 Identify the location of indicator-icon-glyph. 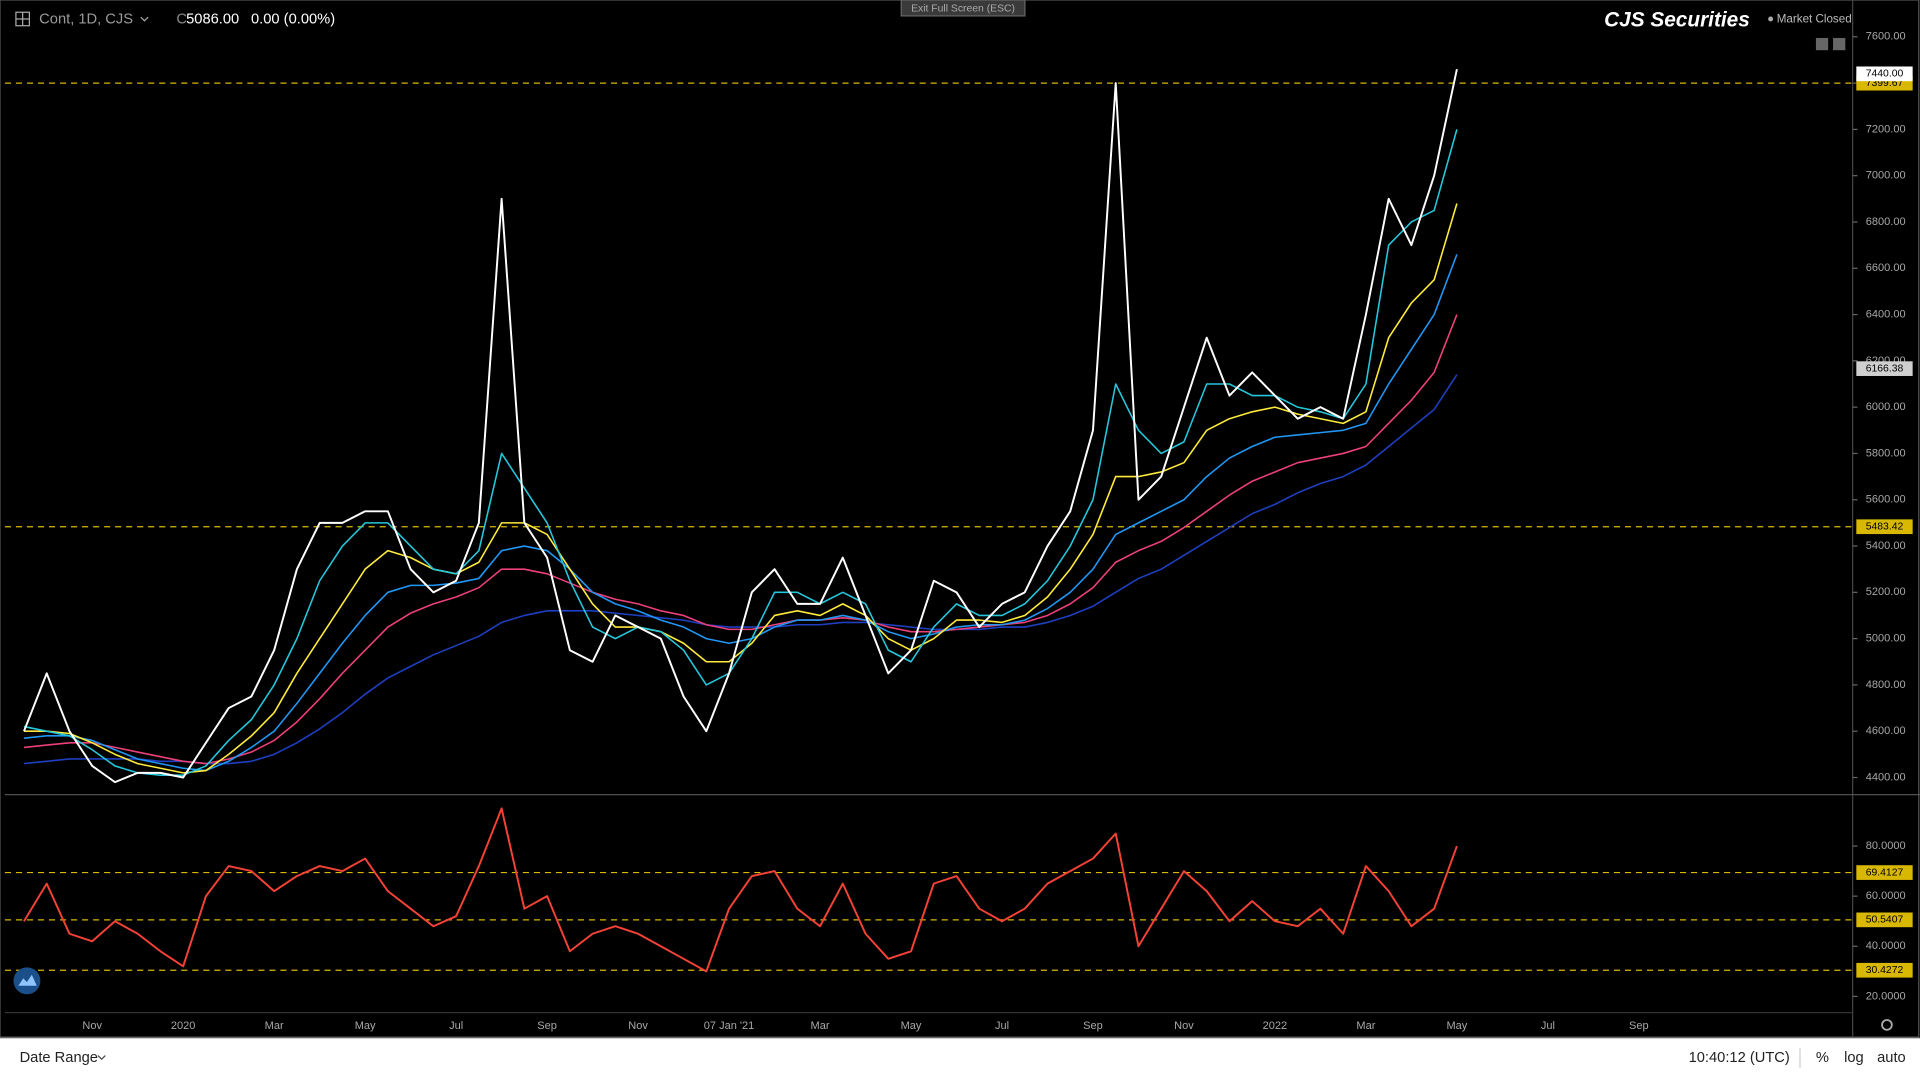
(27, 980).